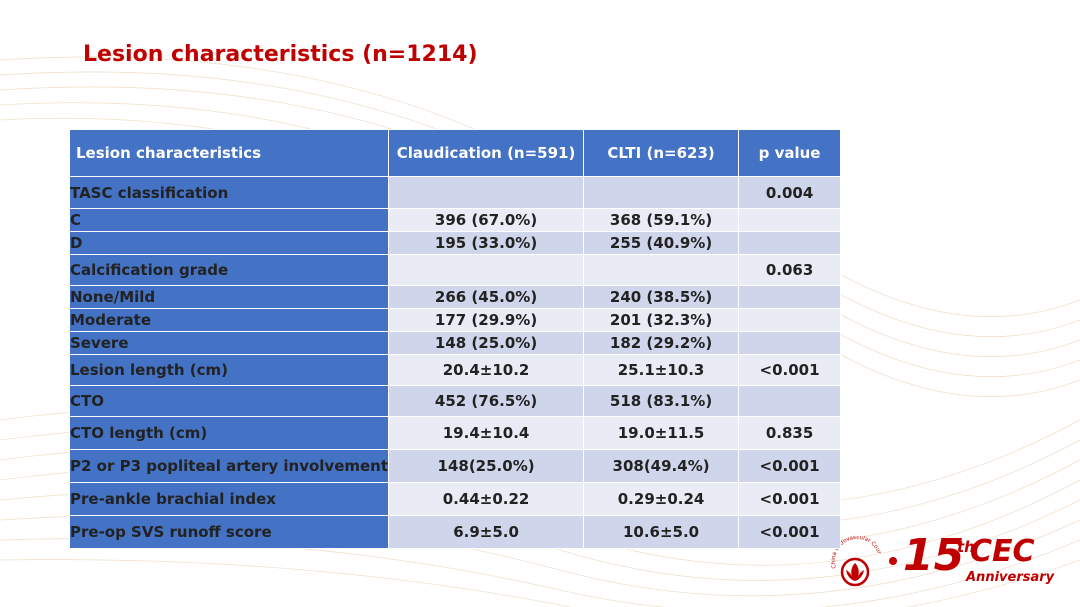  I want to click on claudication-value: 19.4±10.4, so click(486, 433).